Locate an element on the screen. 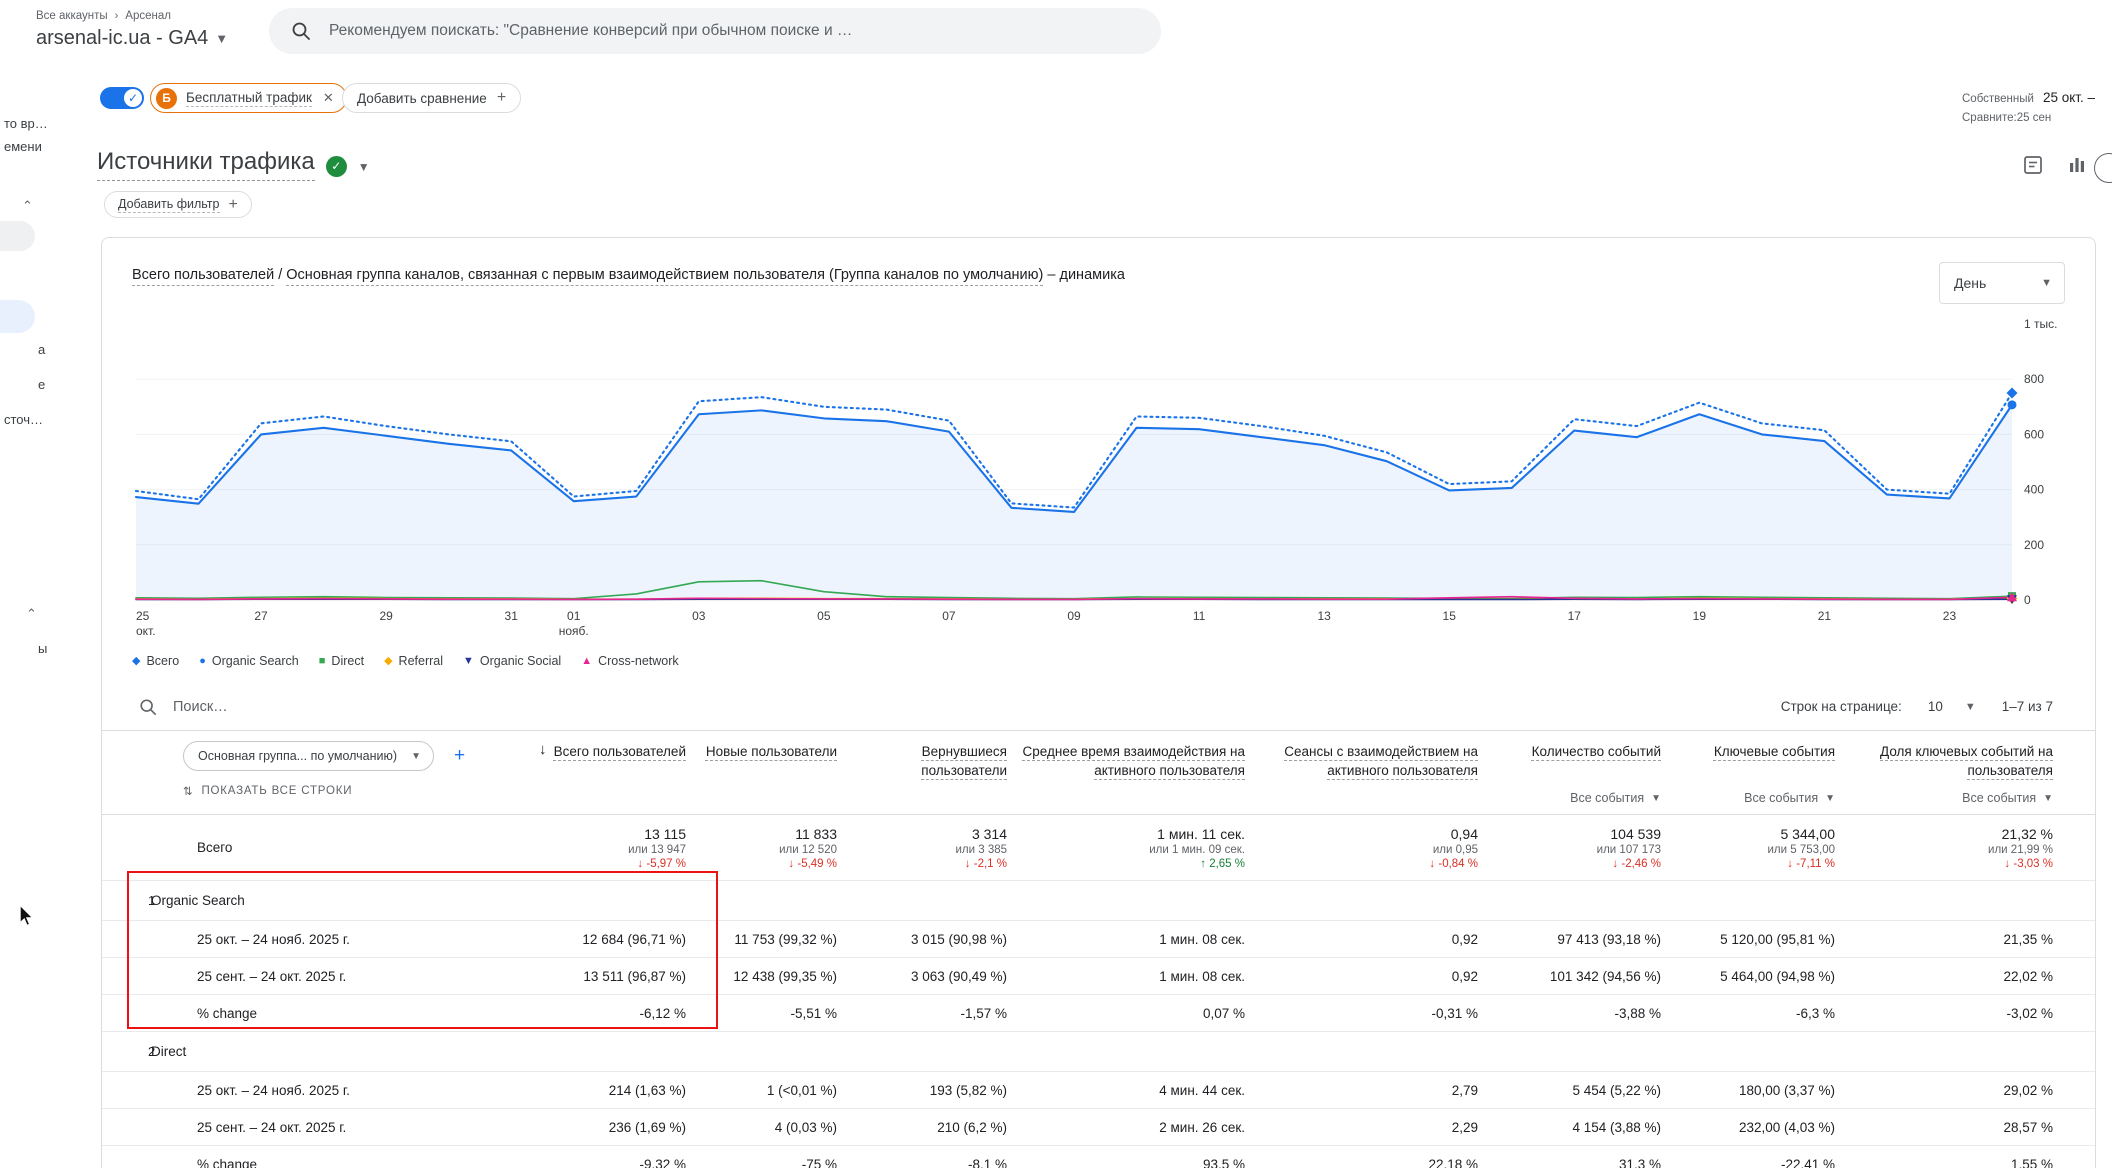  add-filter-button: Добавить фильтр + is located at coordinates (178, 204).